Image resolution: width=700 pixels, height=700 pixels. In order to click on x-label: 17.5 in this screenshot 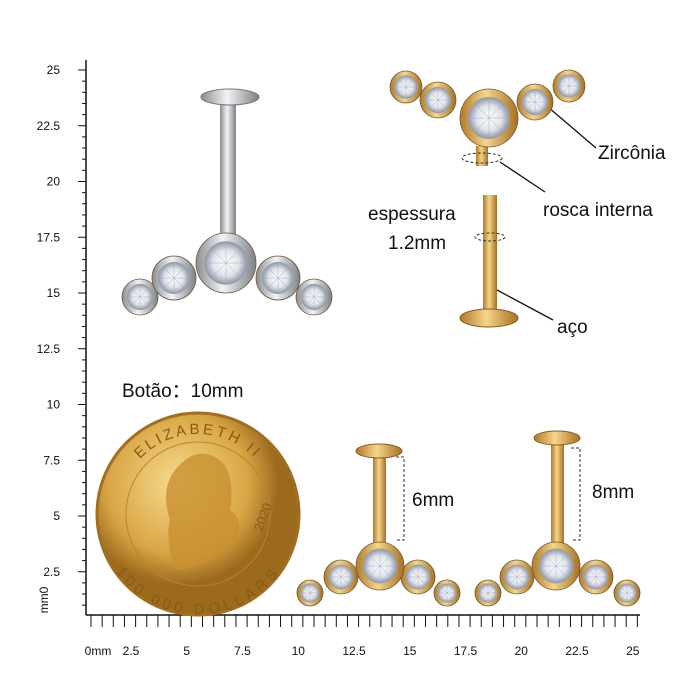, I will do `click(466, 651)`.